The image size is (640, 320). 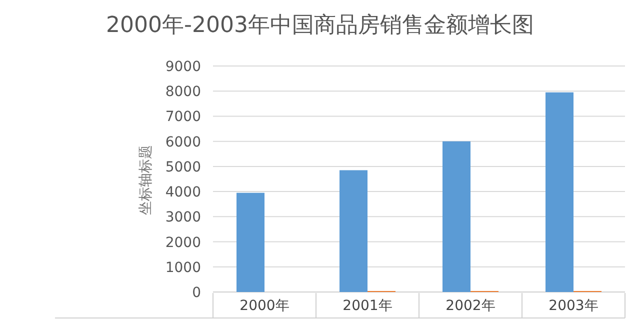 I want to click on y-tick-label: 4000, so click(x=183, y=192).